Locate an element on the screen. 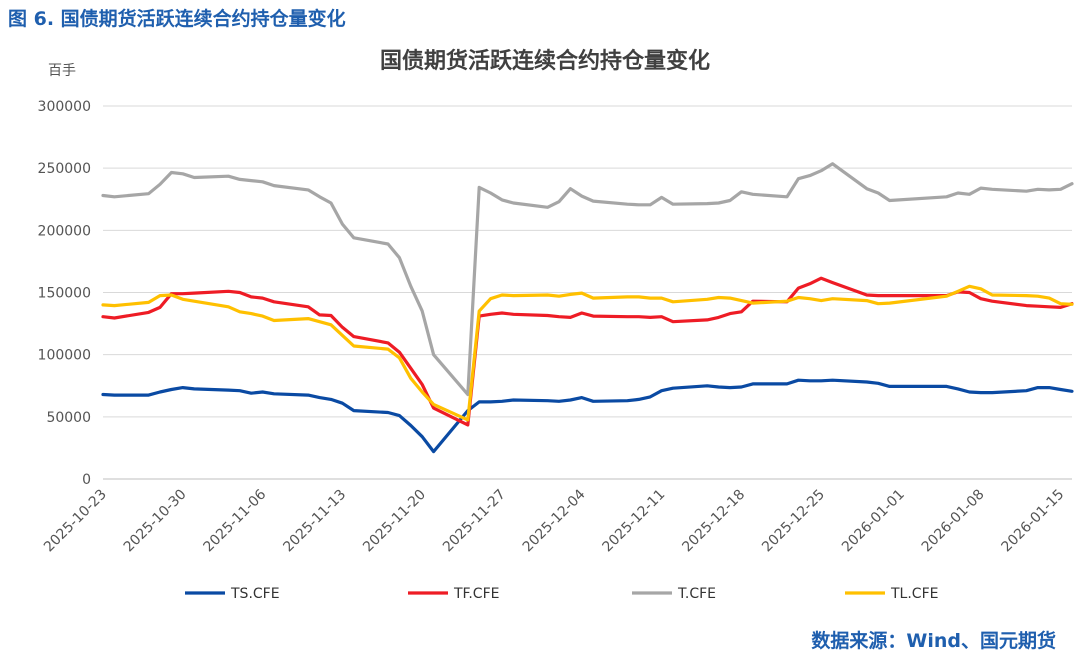 This screenshot has height=661, width=1080. y-tick-labels: 0 50000 100000 150000 200000 250000 300000 is located at coordinates (64, 293).